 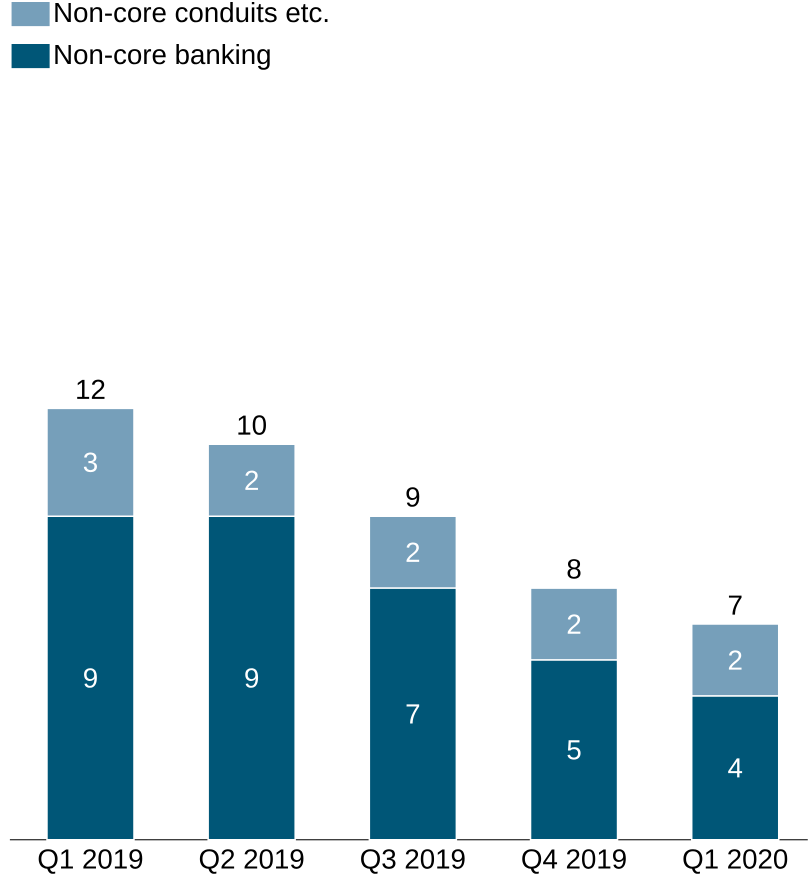 I want to click on x-tick-label: Q4 2019, so click(x=574, y=861).